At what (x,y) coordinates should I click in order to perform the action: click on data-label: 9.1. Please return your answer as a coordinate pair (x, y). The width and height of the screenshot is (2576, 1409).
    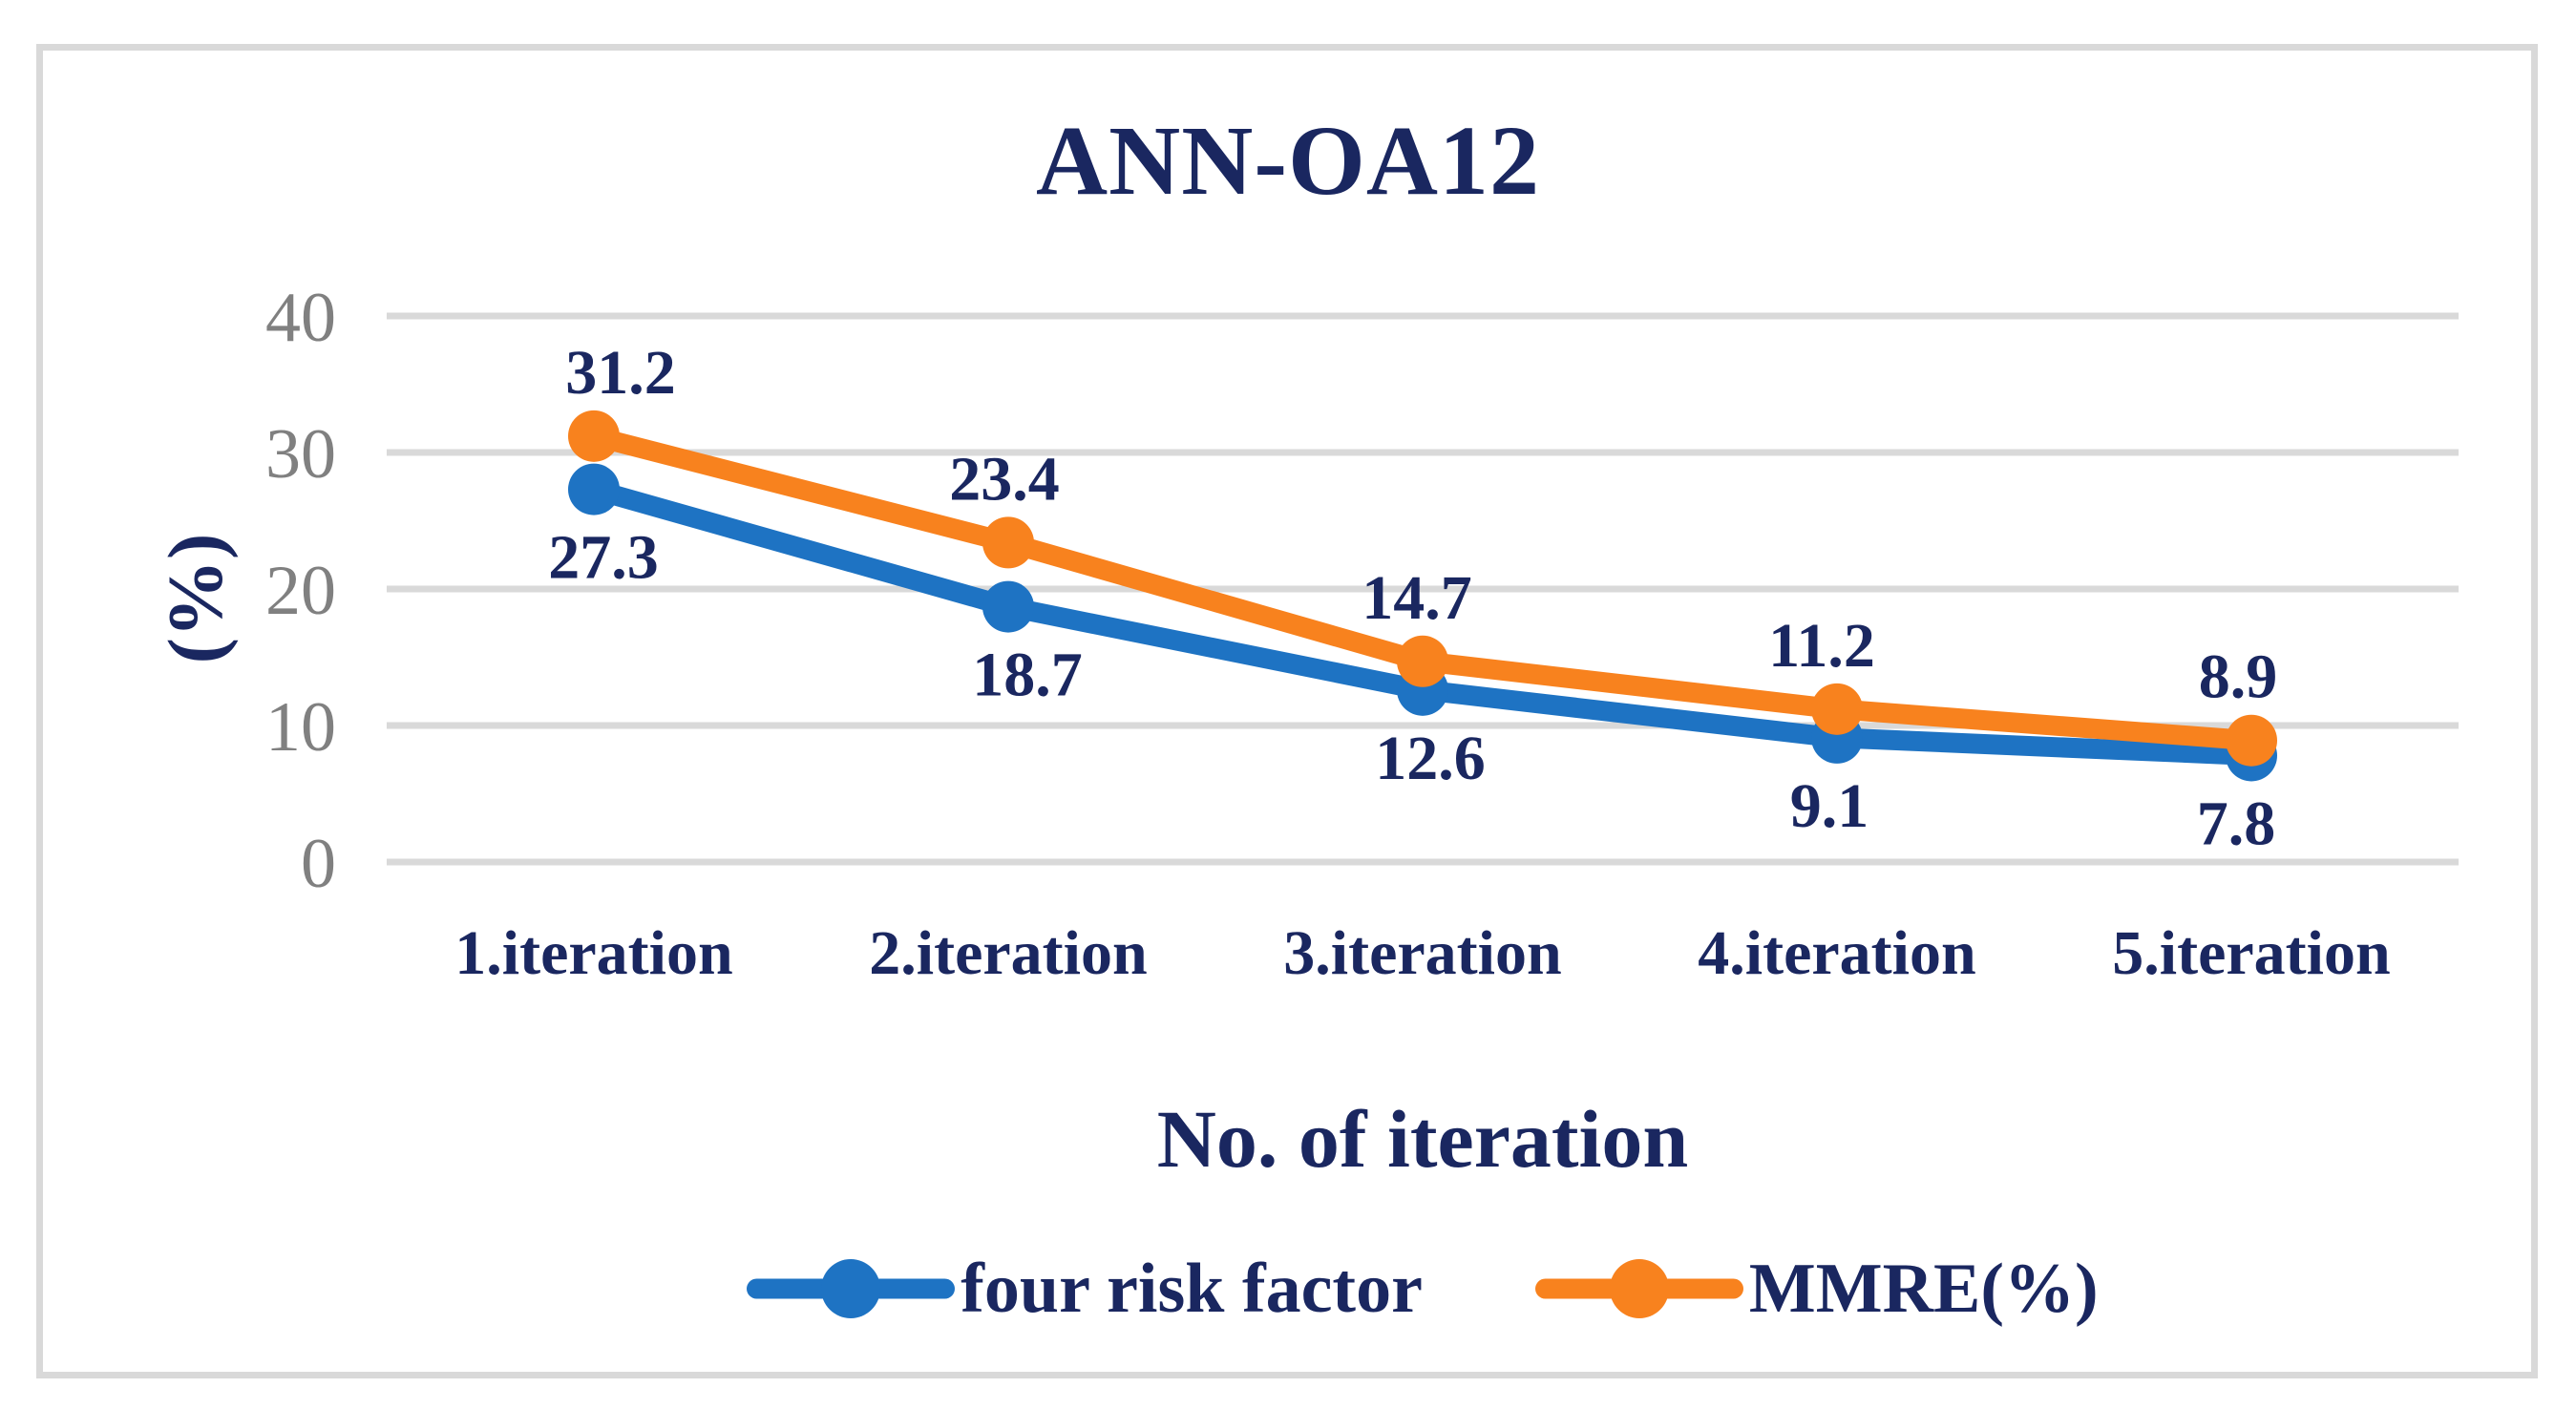
    Looking at the image, I should click on (1829, 806).